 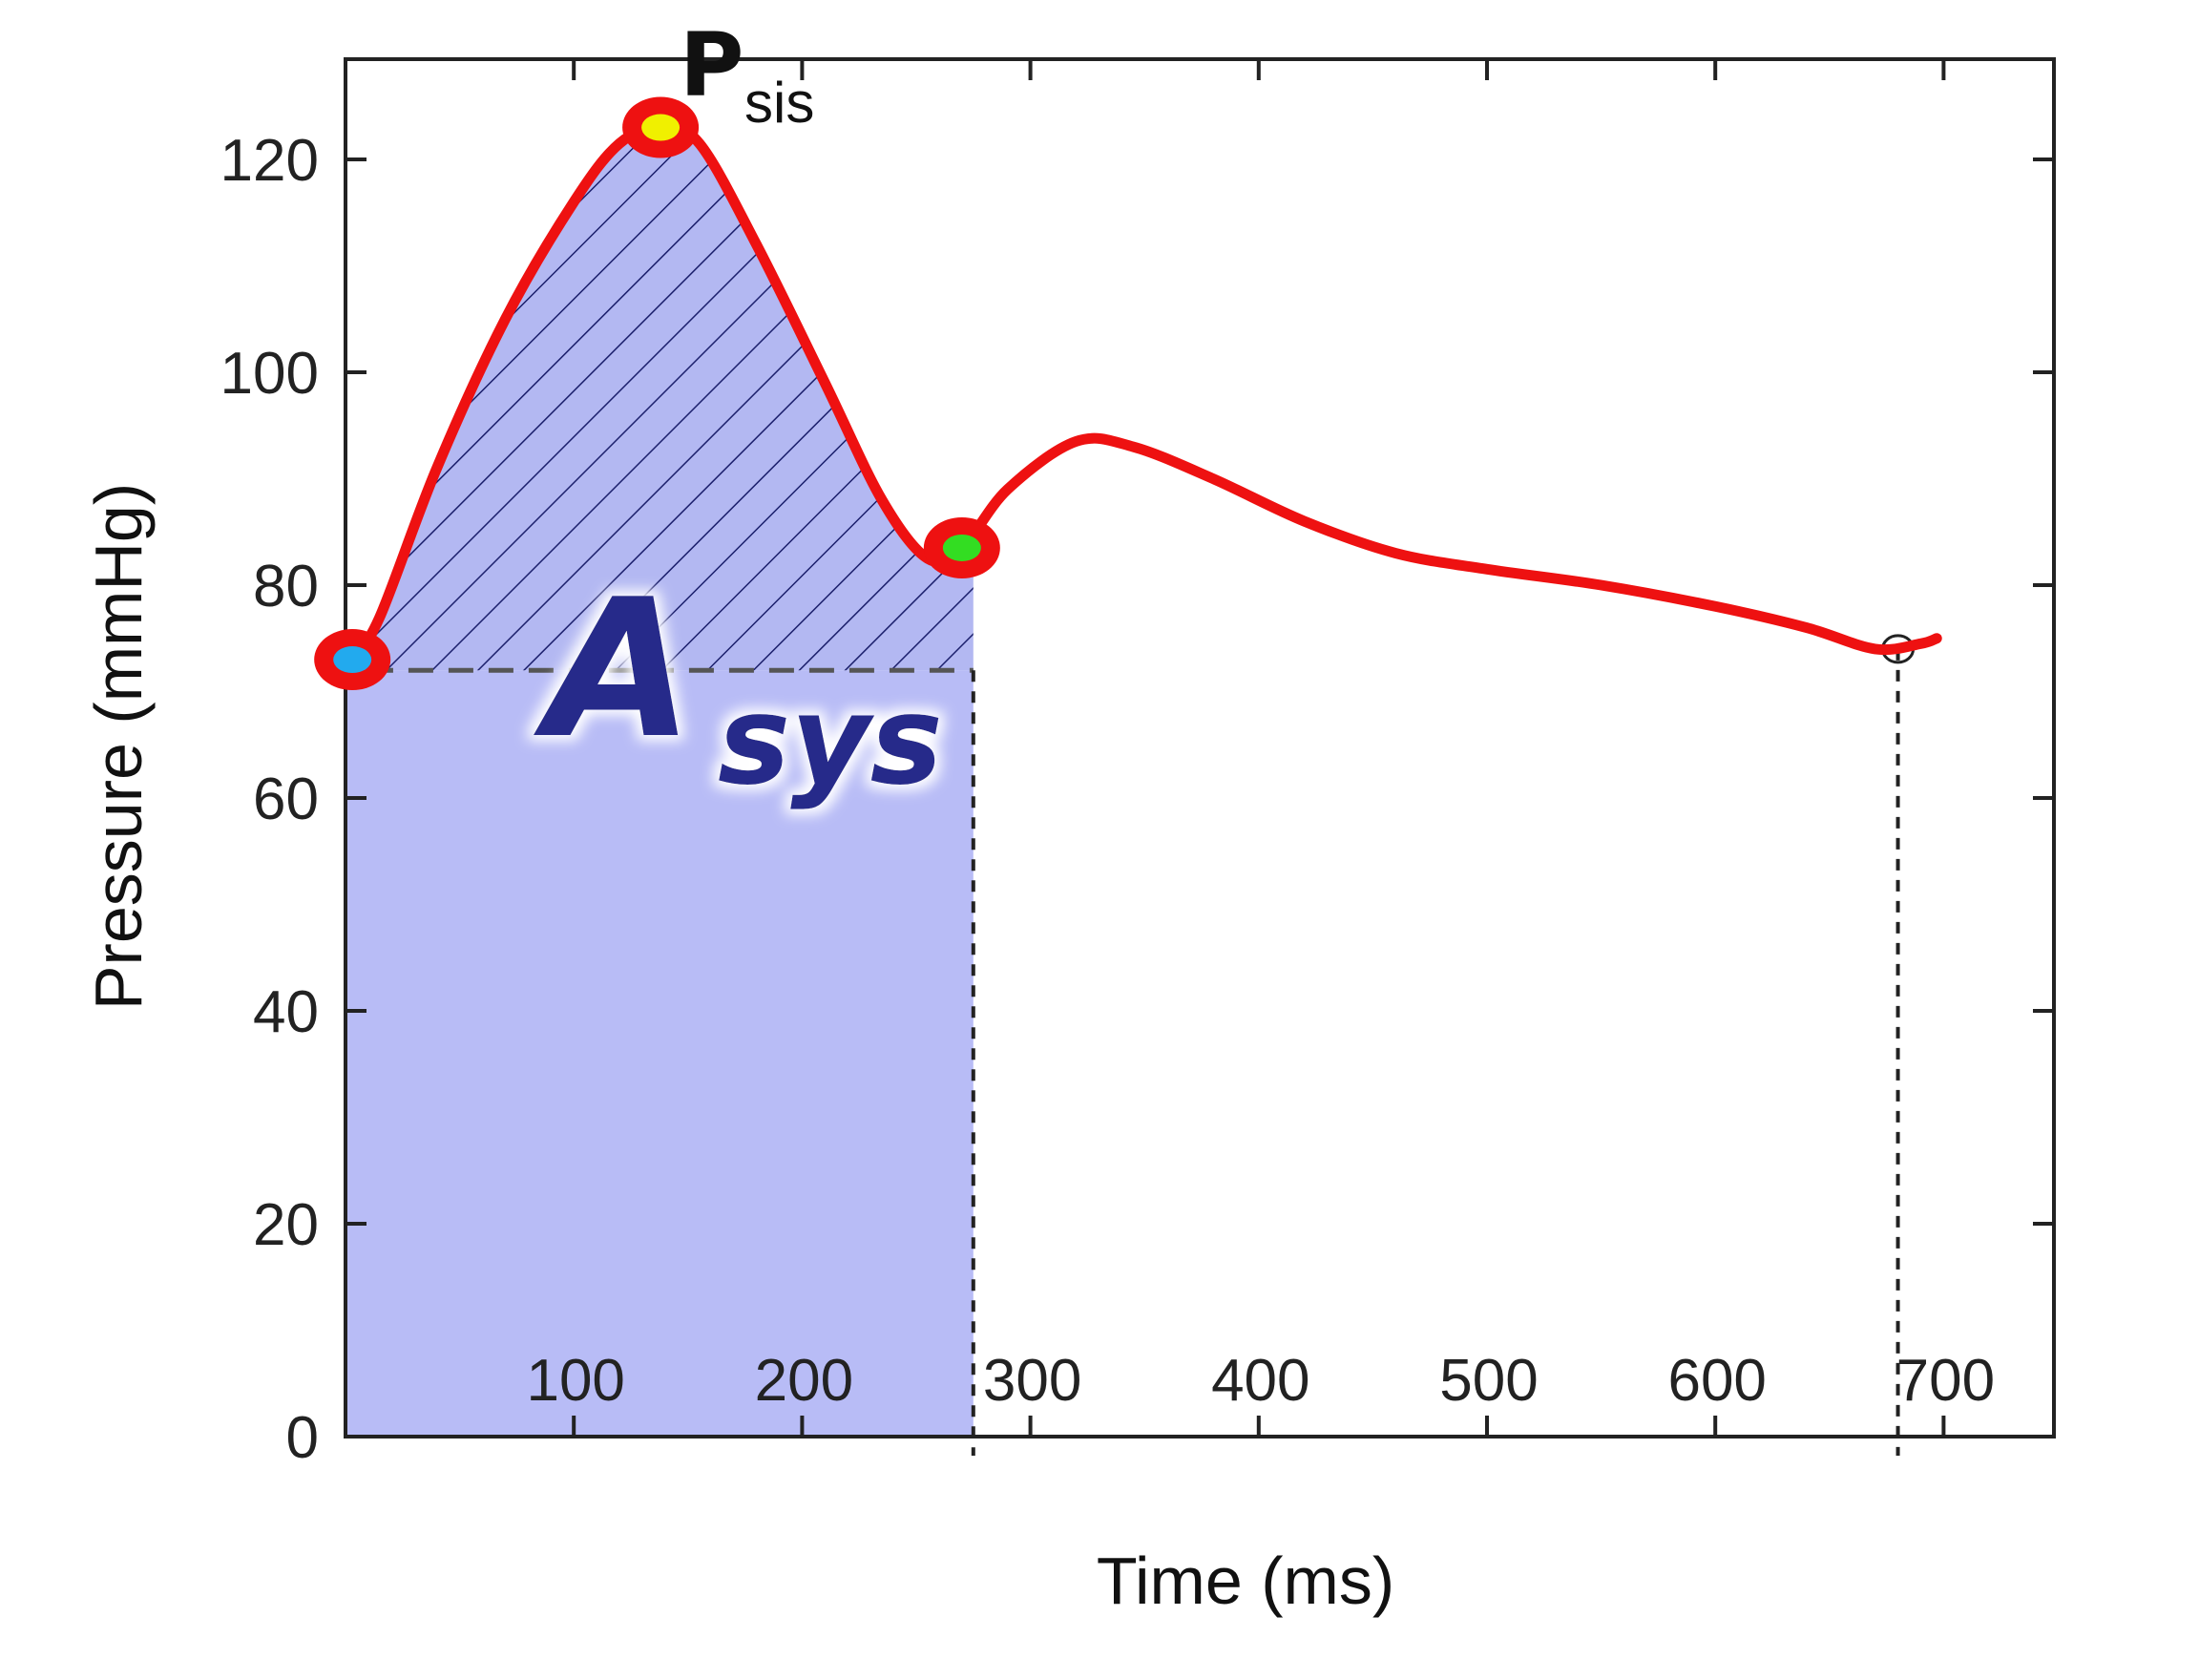 What do you see at coordinates (286, 1225) in the screenshot?
I see `y-tick-label: 20` at bounding box center [286, 1225].